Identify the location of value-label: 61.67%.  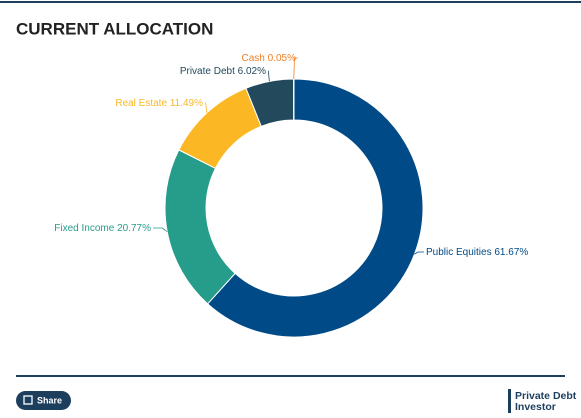
(511, 252).